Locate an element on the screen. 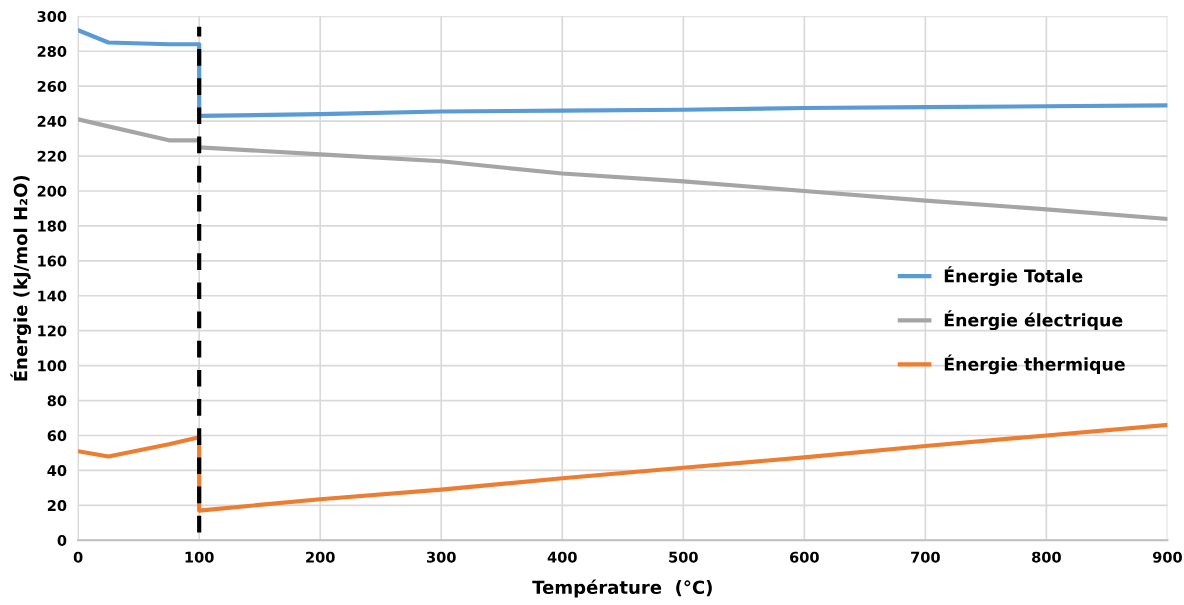 The image size is (1184, 605). x-tick-label: 500 is located at coordinates (683, 557).